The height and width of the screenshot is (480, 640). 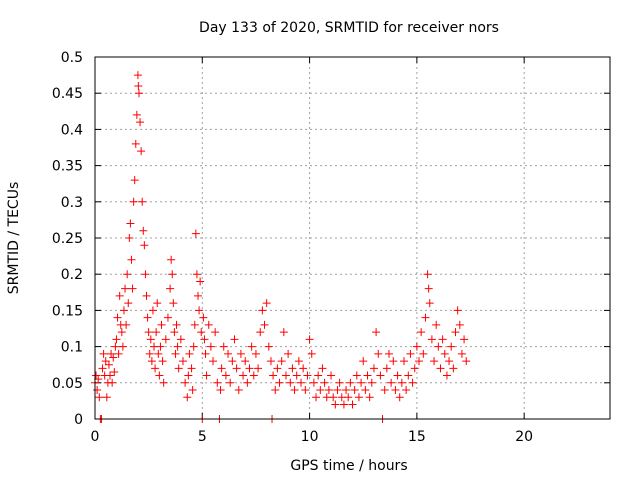 I want to click on x-tick-label: 20, so click(x=524, y=437).